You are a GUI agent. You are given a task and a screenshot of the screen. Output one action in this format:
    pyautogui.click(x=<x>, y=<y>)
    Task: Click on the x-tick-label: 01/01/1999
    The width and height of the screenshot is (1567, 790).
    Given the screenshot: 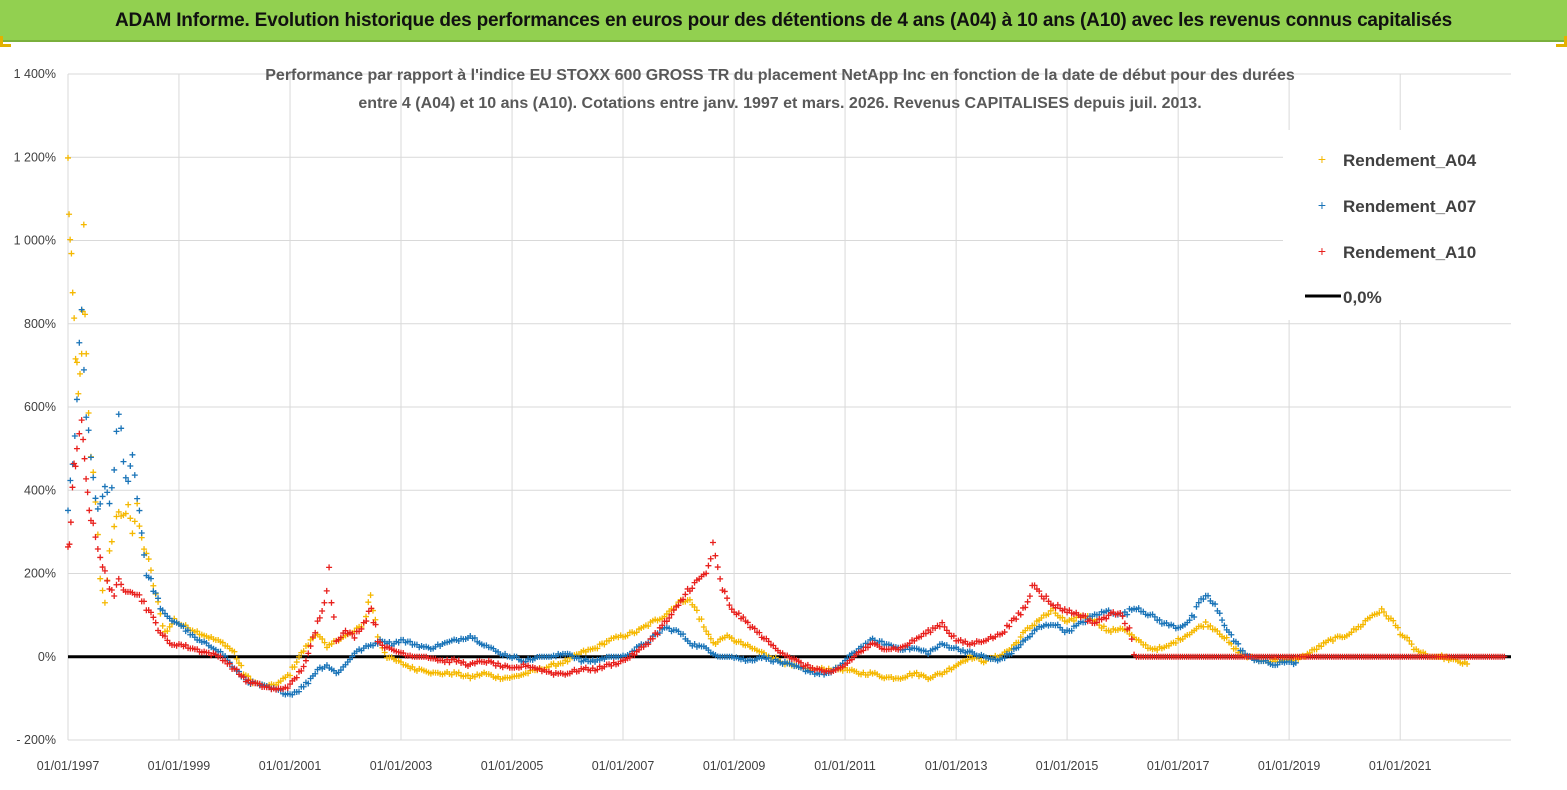 What is the action you would take?
    pyautogui.click(x=179, y=766)
    